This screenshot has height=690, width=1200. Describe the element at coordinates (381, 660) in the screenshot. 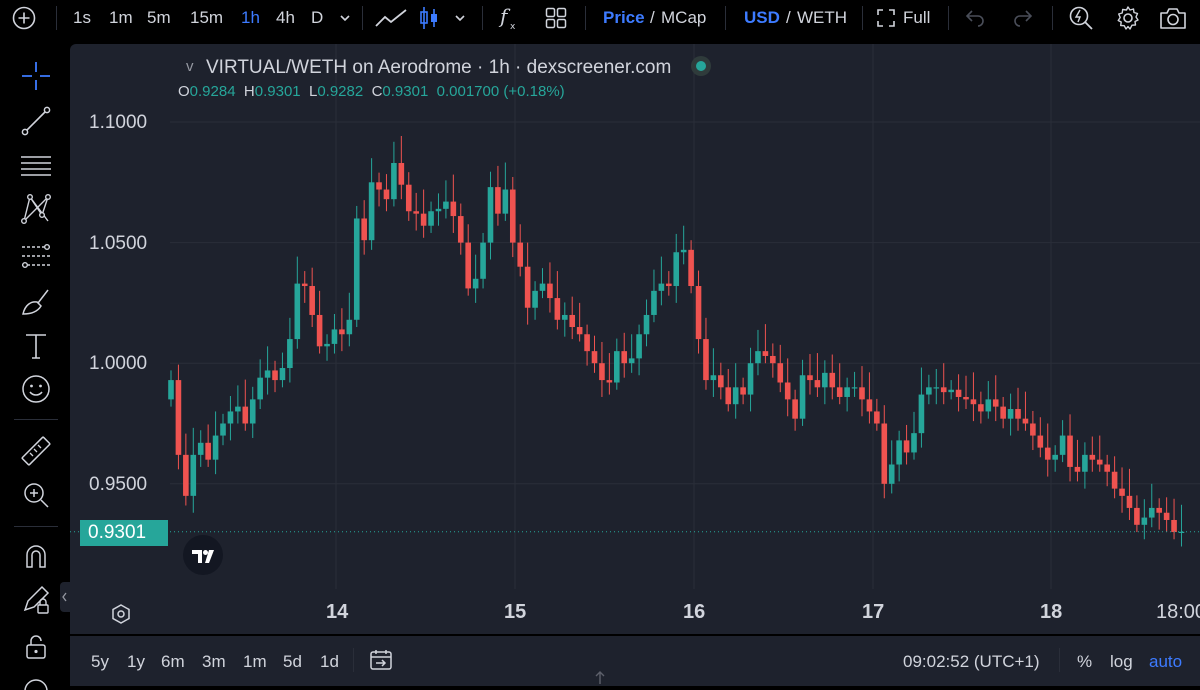

I see `go-to-date-icon` at that location.